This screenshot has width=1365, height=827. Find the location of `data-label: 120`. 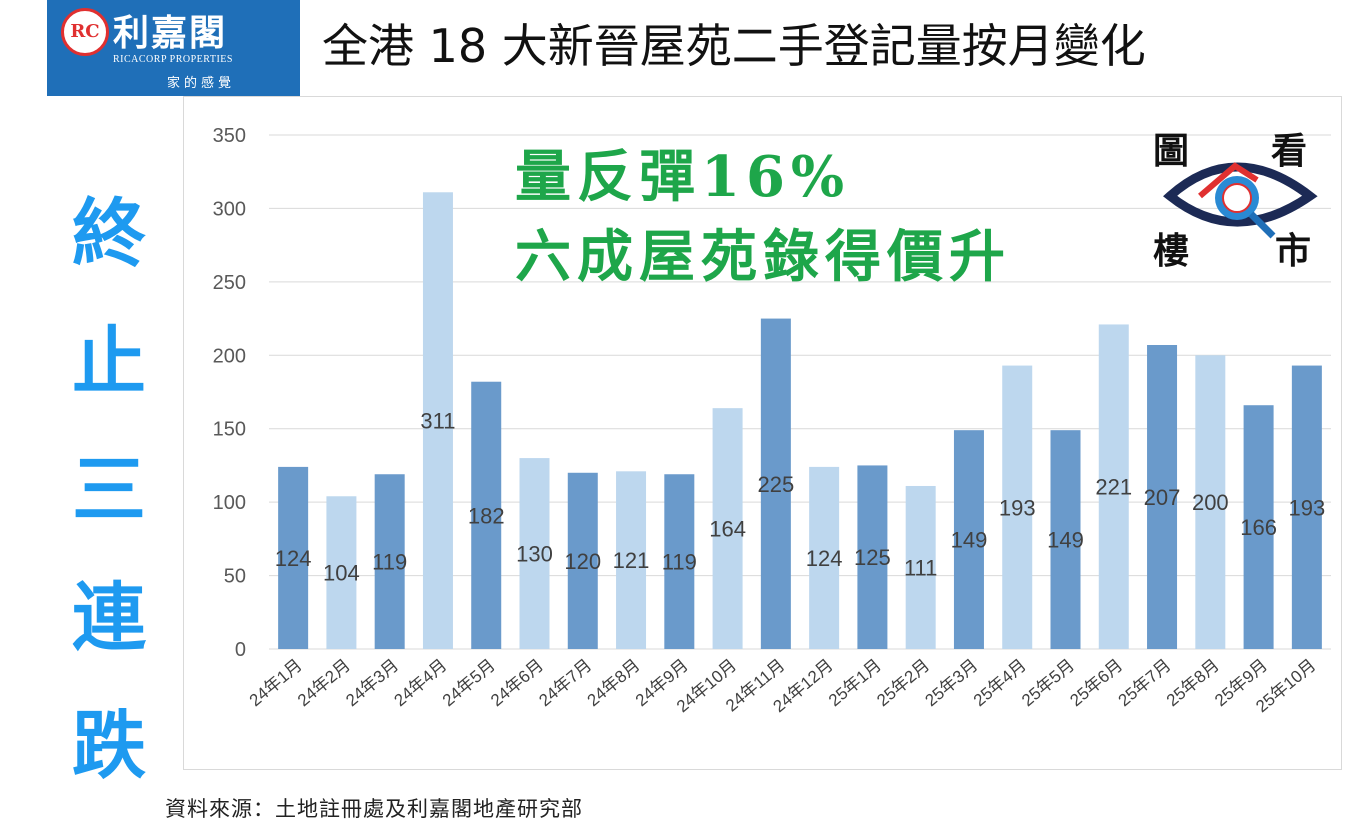

data-label: 120 is located at coordinates (582, 561).